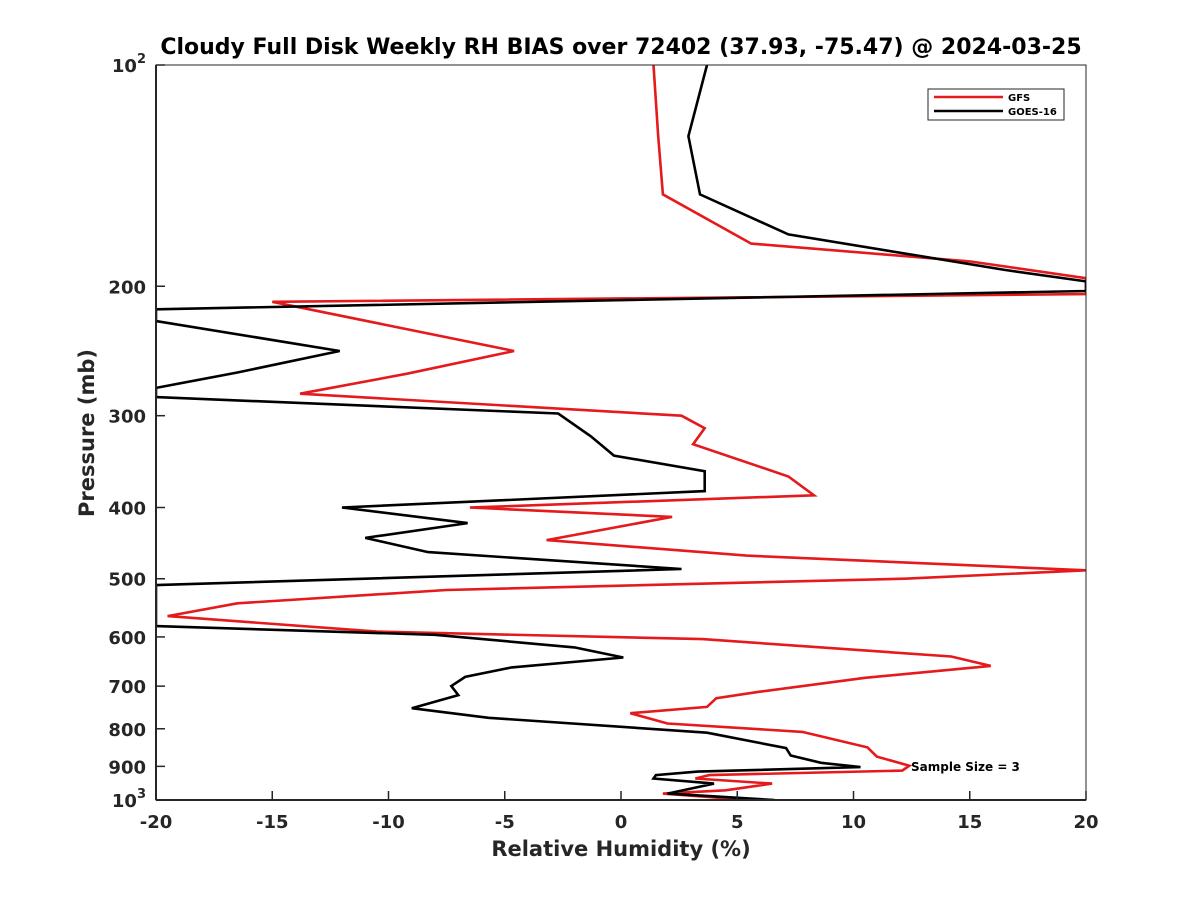  I want to click on y-axis-ticks: 10² 200 300 400 500 600 700 800 900 10³, so click(136, 432).